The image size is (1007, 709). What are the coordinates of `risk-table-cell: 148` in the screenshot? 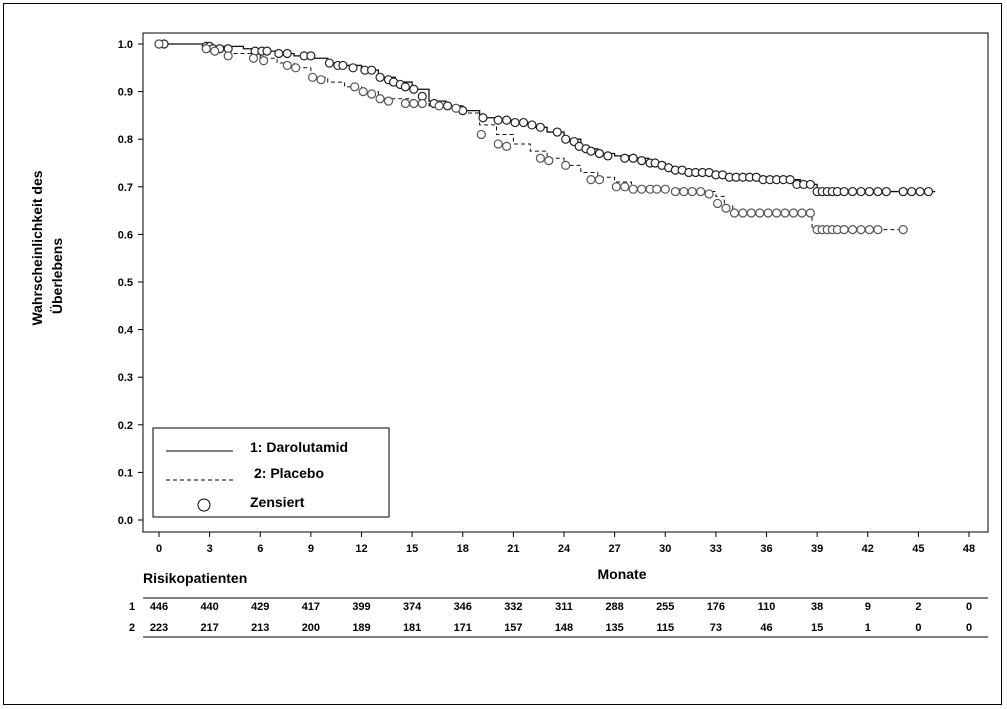 It's located at (564, 628).